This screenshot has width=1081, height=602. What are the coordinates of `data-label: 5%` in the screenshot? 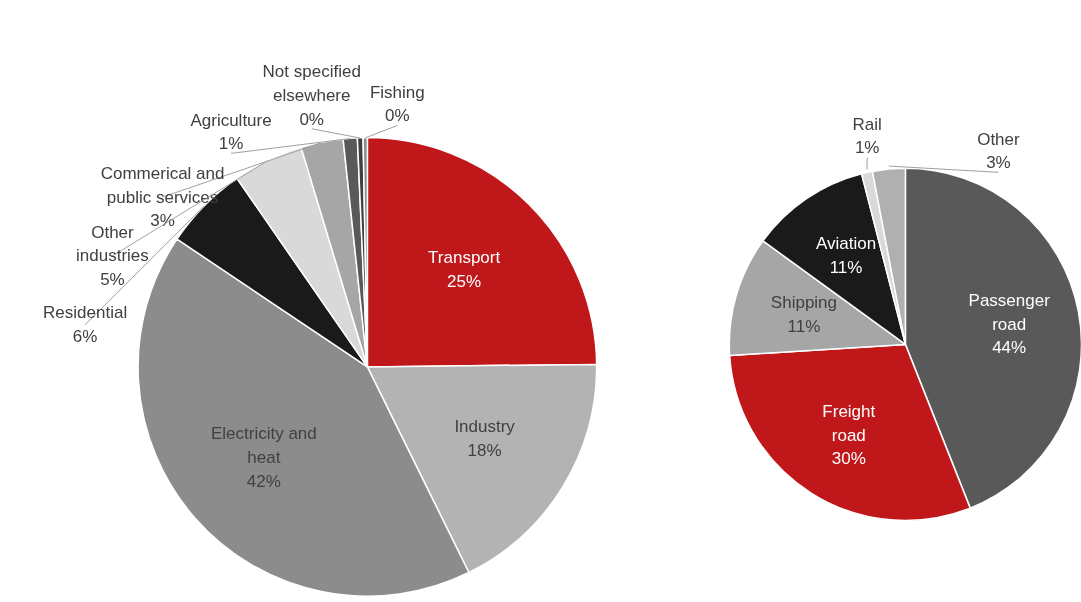 It's located at (112, 280).